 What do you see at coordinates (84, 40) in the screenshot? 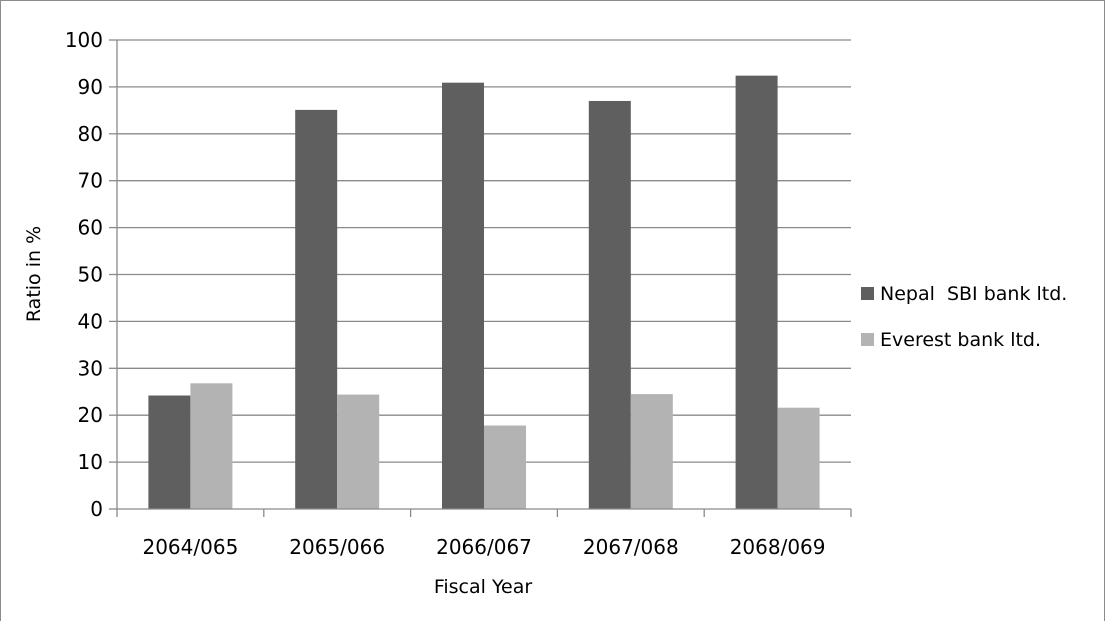
I see `y-tick-label: 100` at bounding box center [84, 40].